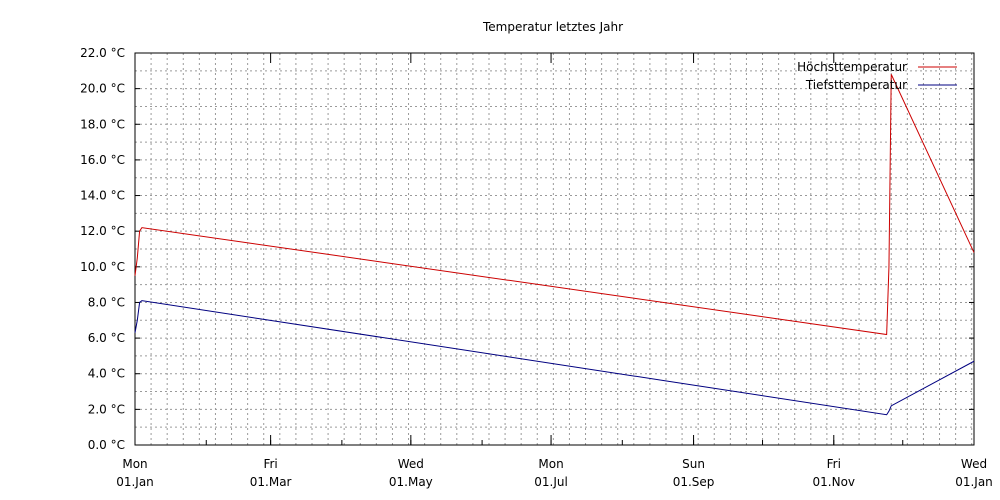 This screenshot has width=1000, height=500. Describe the element at coordinates (102, 53) in the screenshot. I see `y-tick-label: 22.0 °C` at that location.